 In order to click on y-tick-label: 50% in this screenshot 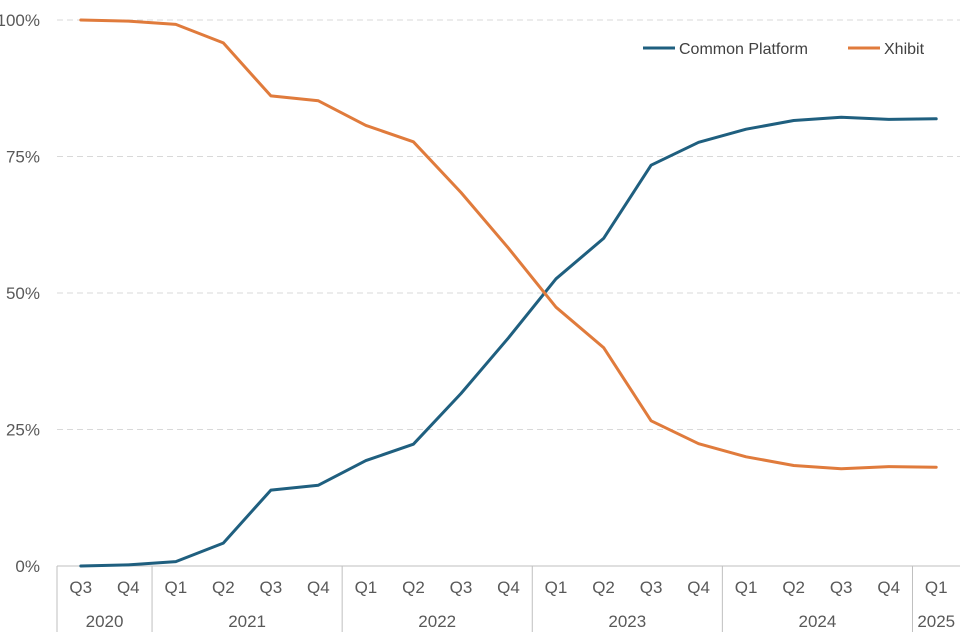, I will do `click(23, 293)`.